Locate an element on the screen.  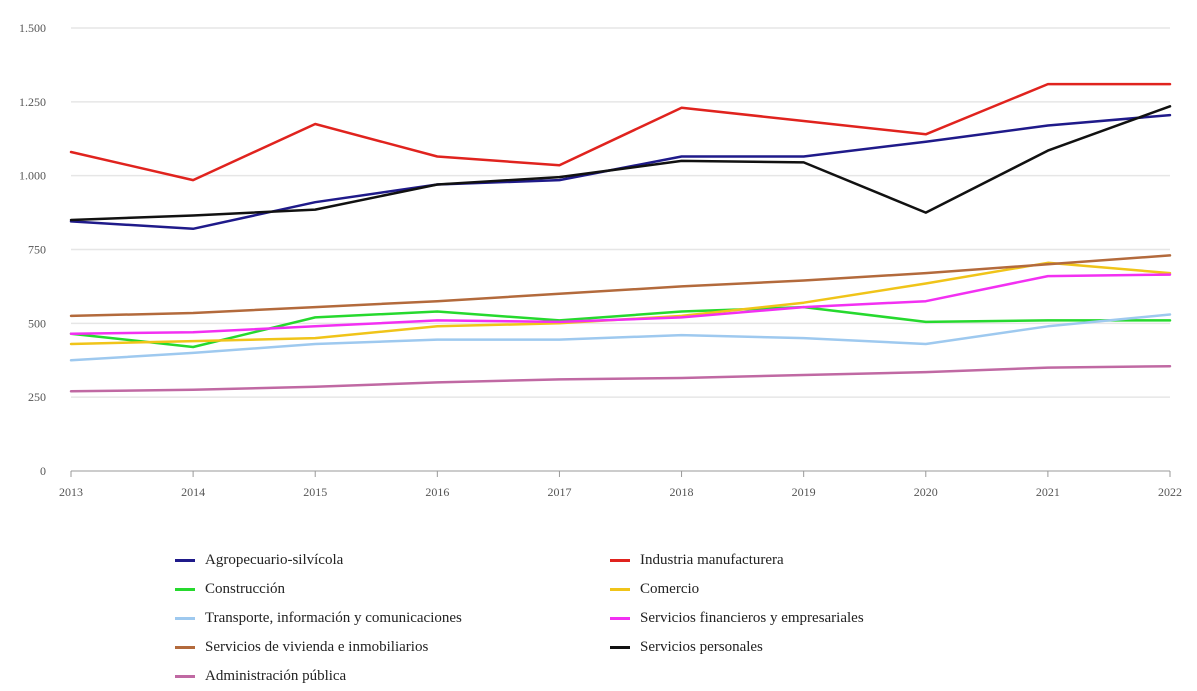
y-tick-label: 250 is located at coordinates (37, 397).